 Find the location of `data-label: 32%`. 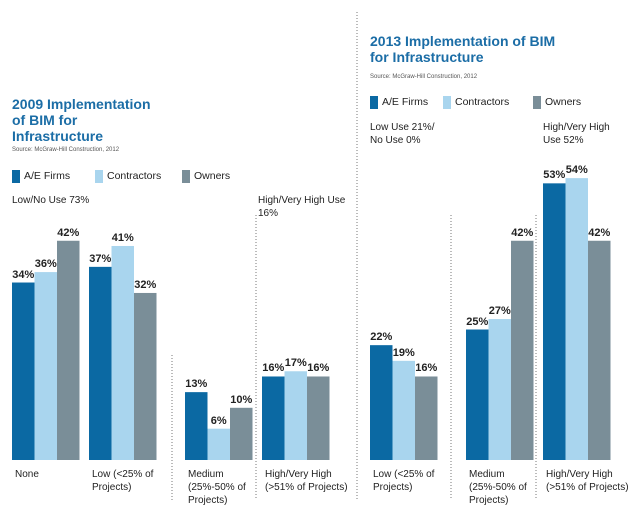

data-label: 32% is located at coordinates (145, 284).